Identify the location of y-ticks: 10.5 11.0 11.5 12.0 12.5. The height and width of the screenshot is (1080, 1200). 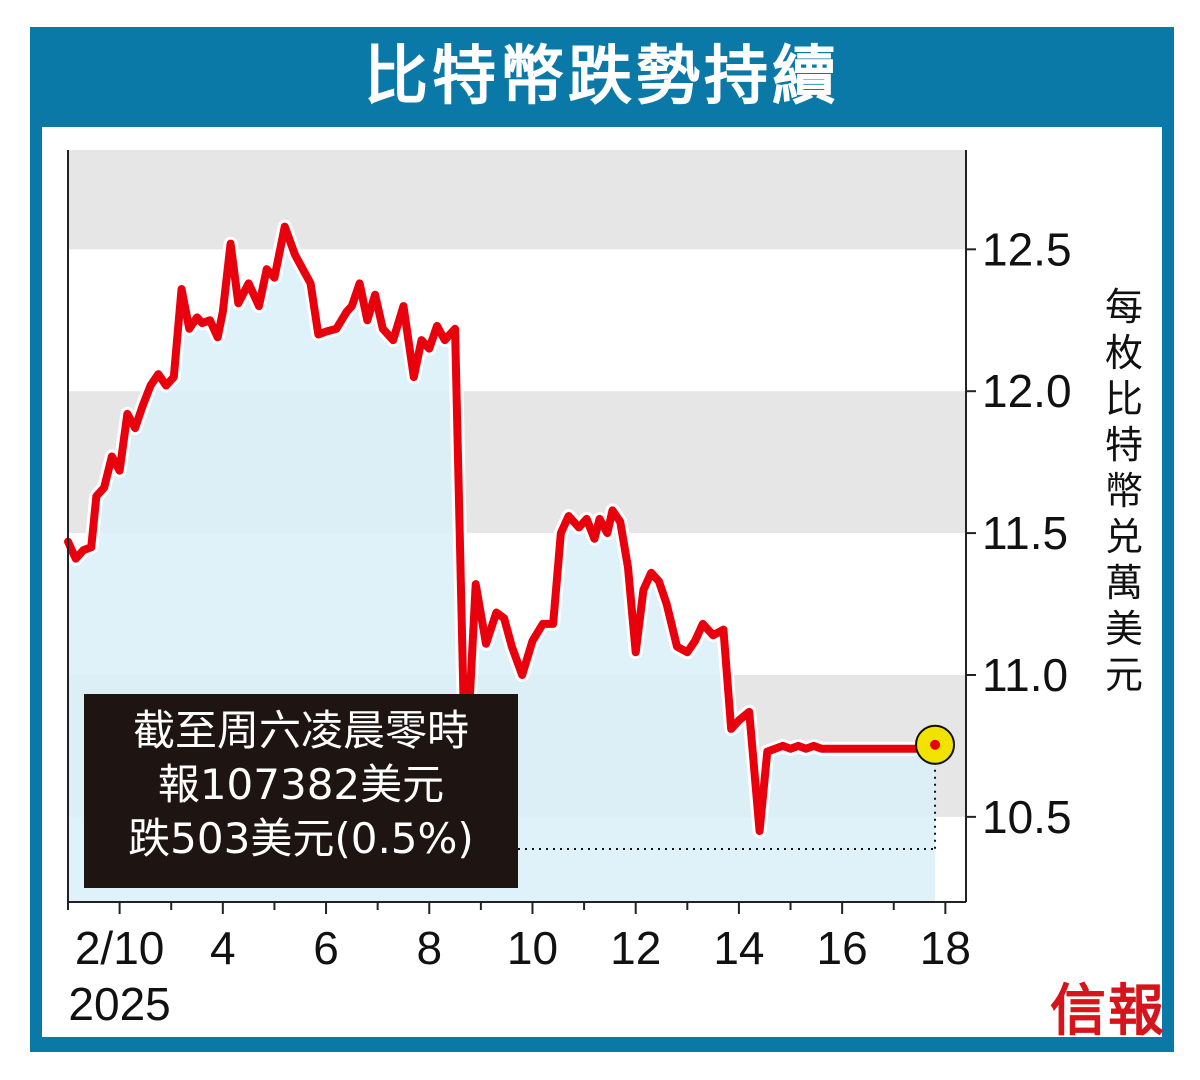
(1019, 533).